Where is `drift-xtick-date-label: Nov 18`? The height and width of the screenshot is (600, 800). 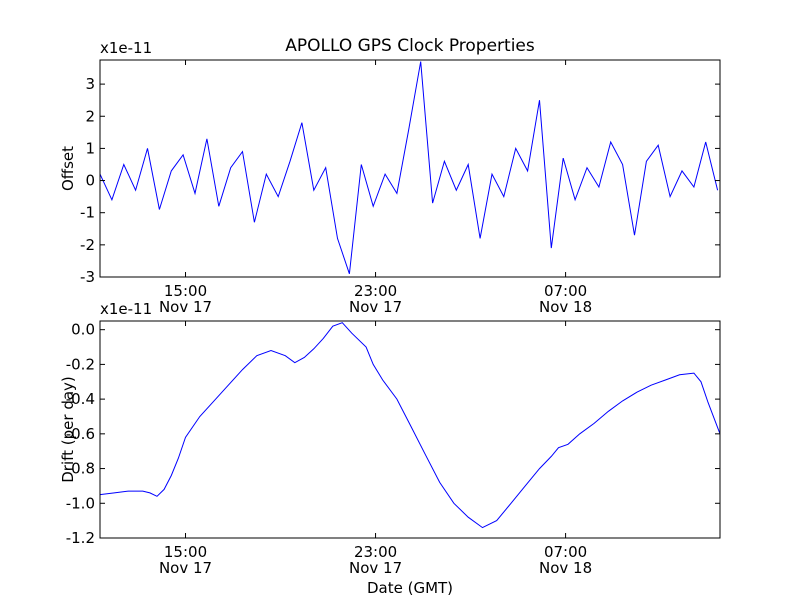
drift-xtick-date-label: Nov 18 is located at coordinates (565, 568).